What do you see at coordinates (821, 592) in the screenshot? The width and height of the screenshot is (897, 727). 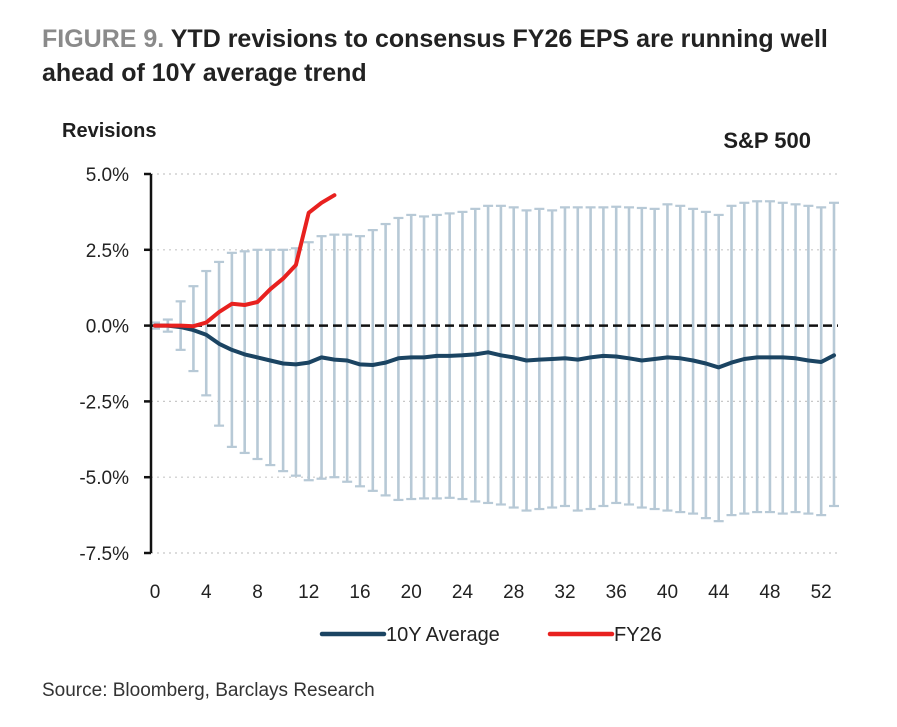 I see `x-tick-label-52: 52` at bounding box center [821, 592].